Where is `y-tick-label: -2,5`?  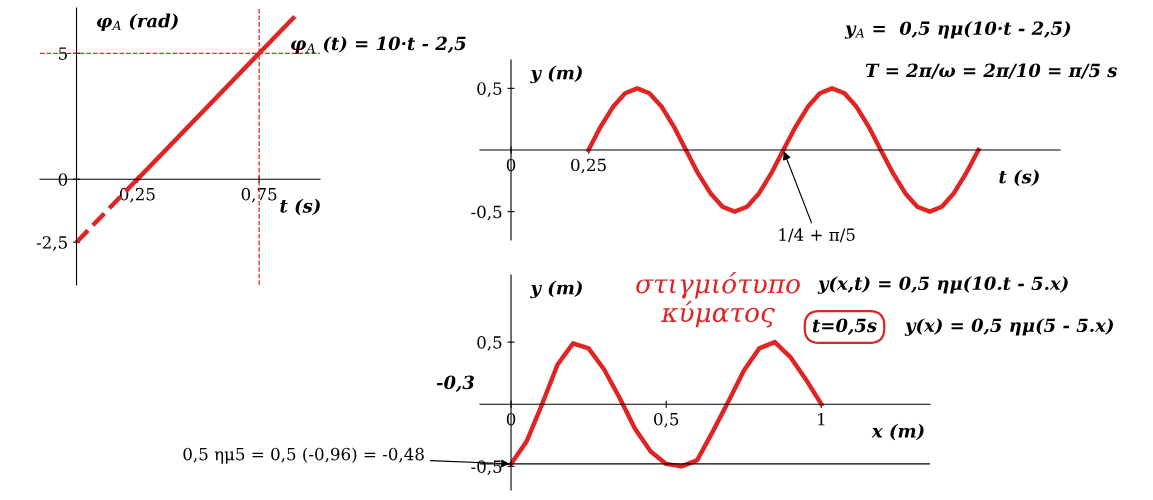
y-tick-label: -2,5 is located at coordinates (51, 243).